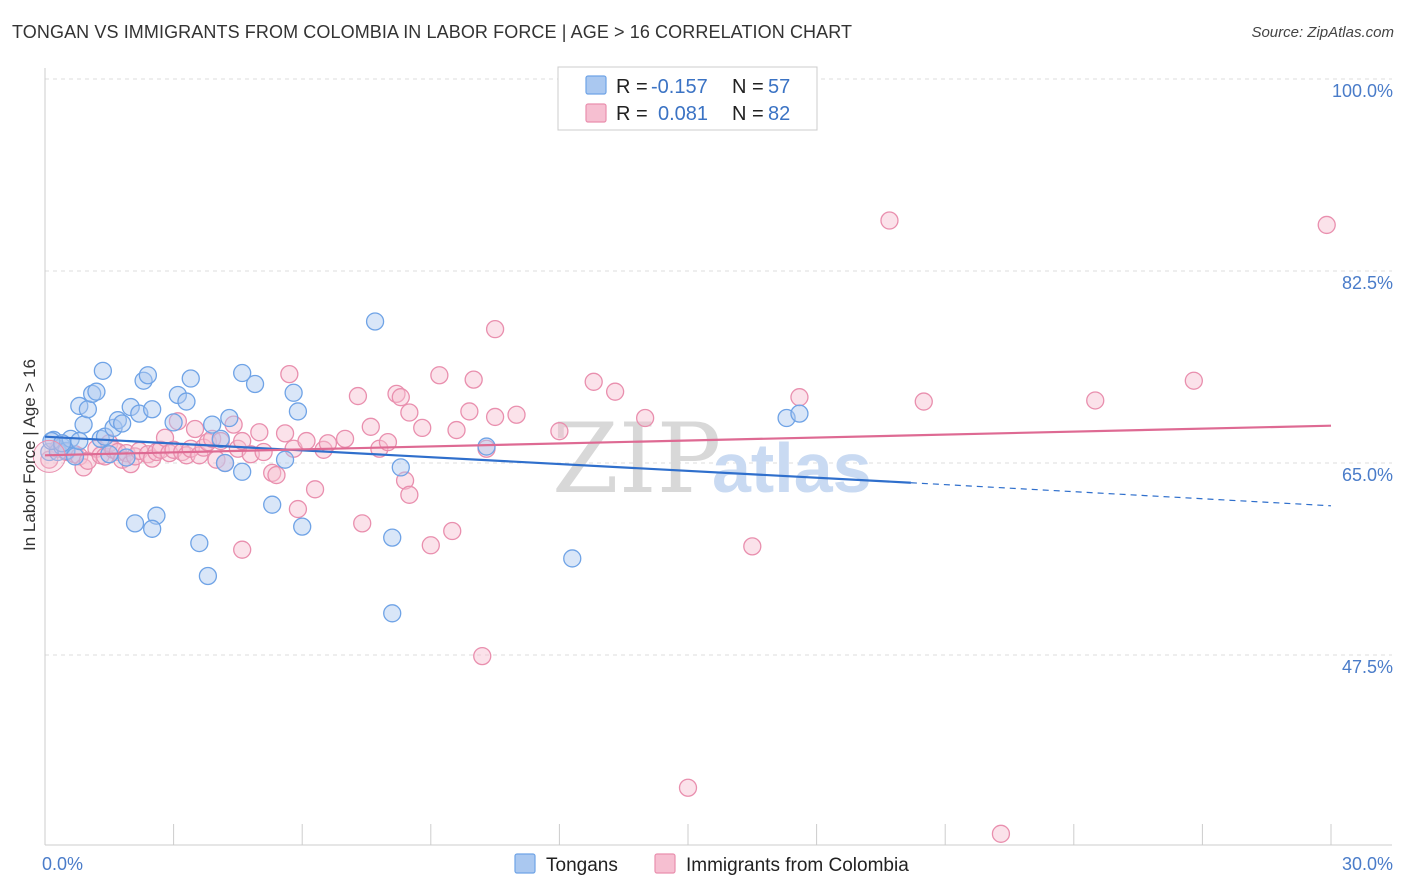  I want to click on y-tick-label: 65.0%, so click(1367, 475).